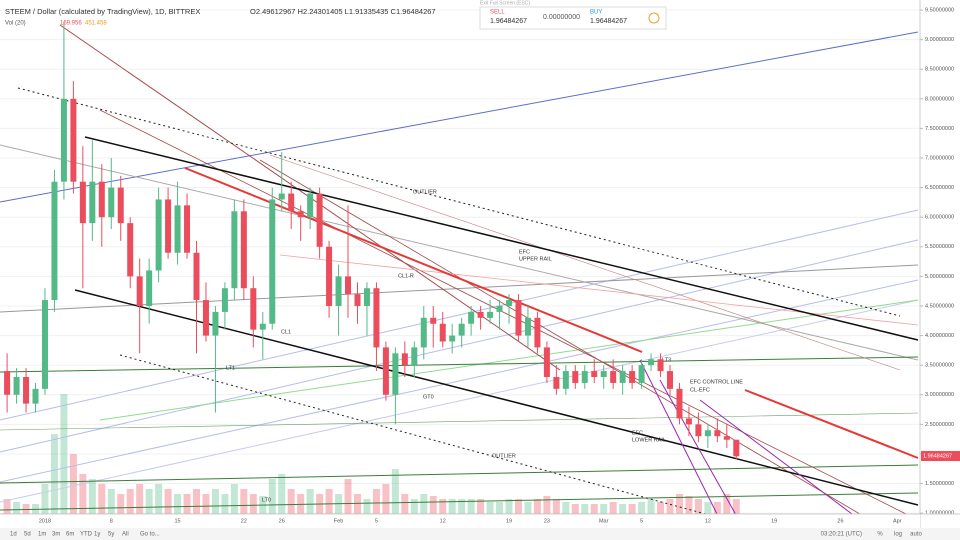 This screenshot has height=540, width=960. I want to click on sell-label: SELL, so click(497, 13).